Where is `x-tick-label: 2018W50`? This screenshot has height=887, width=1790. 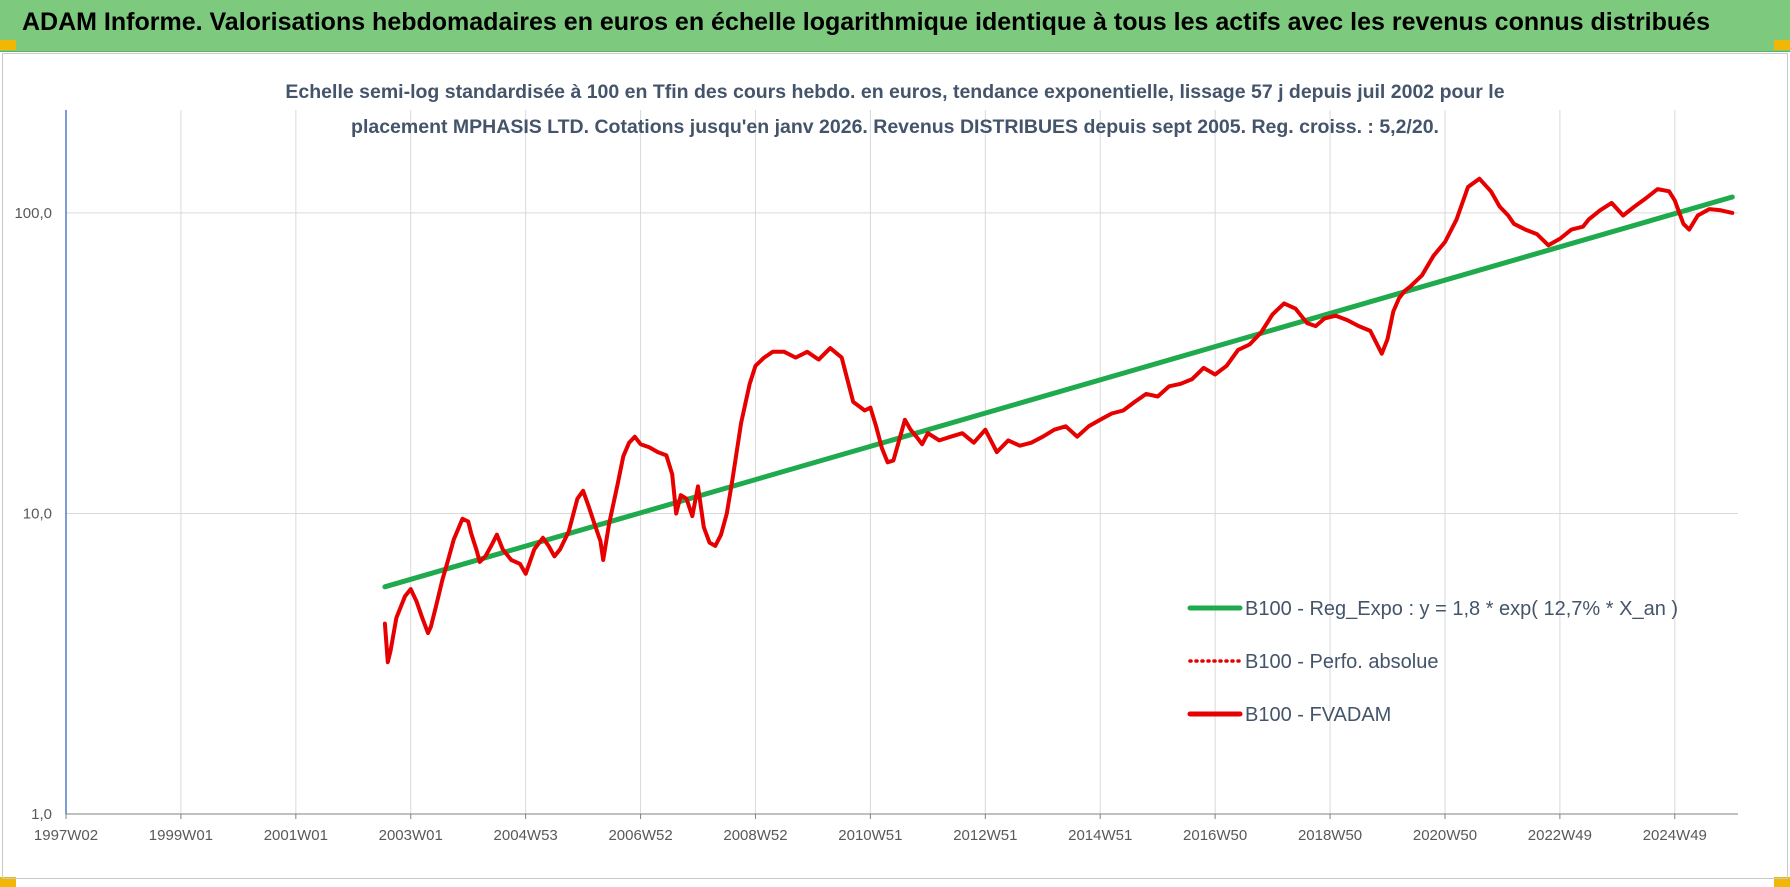 x-tick-label: 2018W50 is located at coordinates (1330, 835).